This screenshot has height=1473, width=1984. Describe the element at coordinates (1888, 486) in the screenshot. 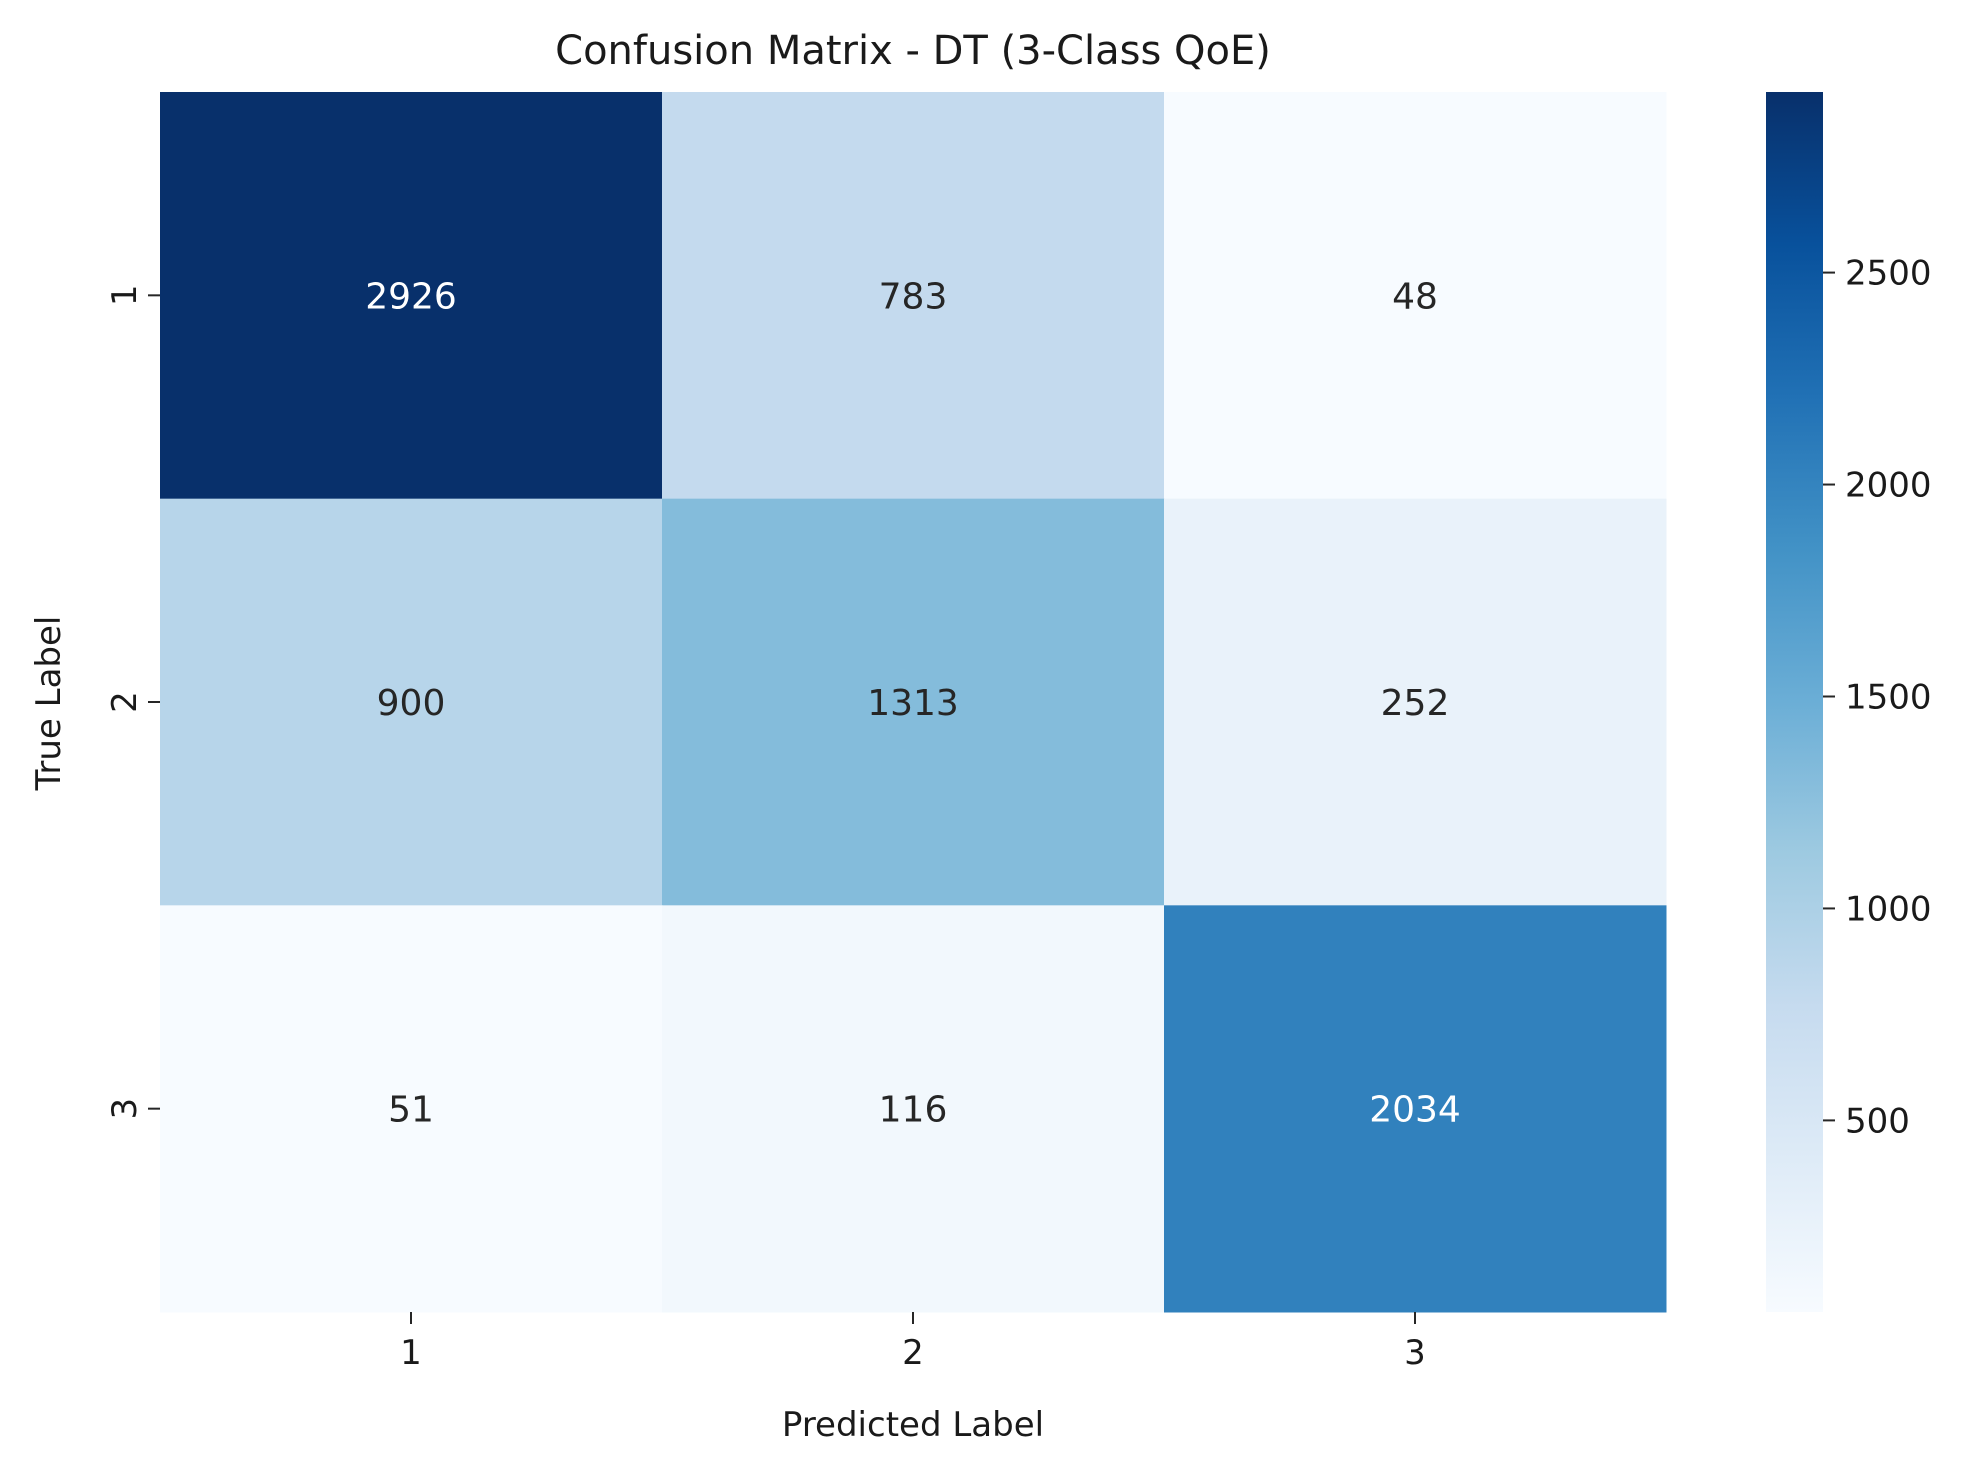

I see `colorbar-tick-label: 2000` at that location.